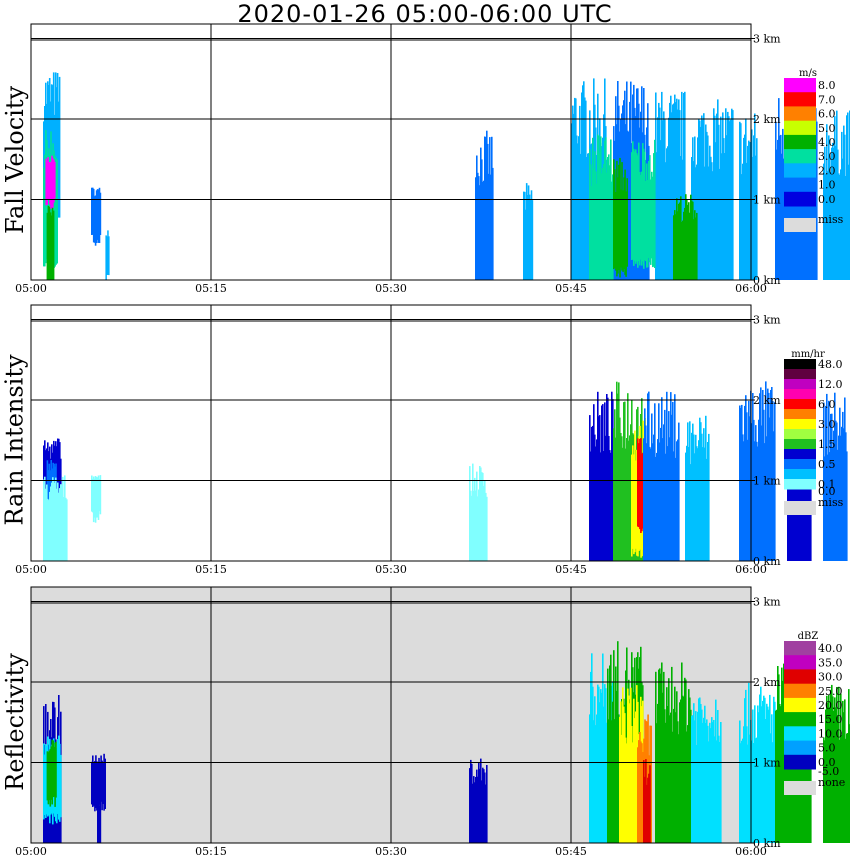 The width and height of the screenshot is (850, 868). I want to click on legend-label: 20.0, so click(830, 705).